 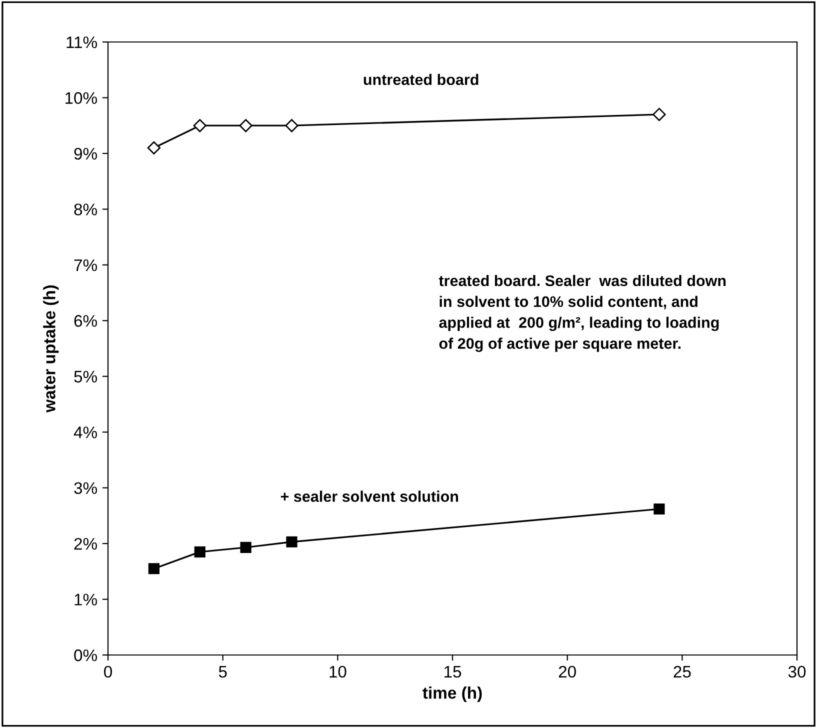 I want to click on x-tick-label: 0, so click(x=108, y=672).